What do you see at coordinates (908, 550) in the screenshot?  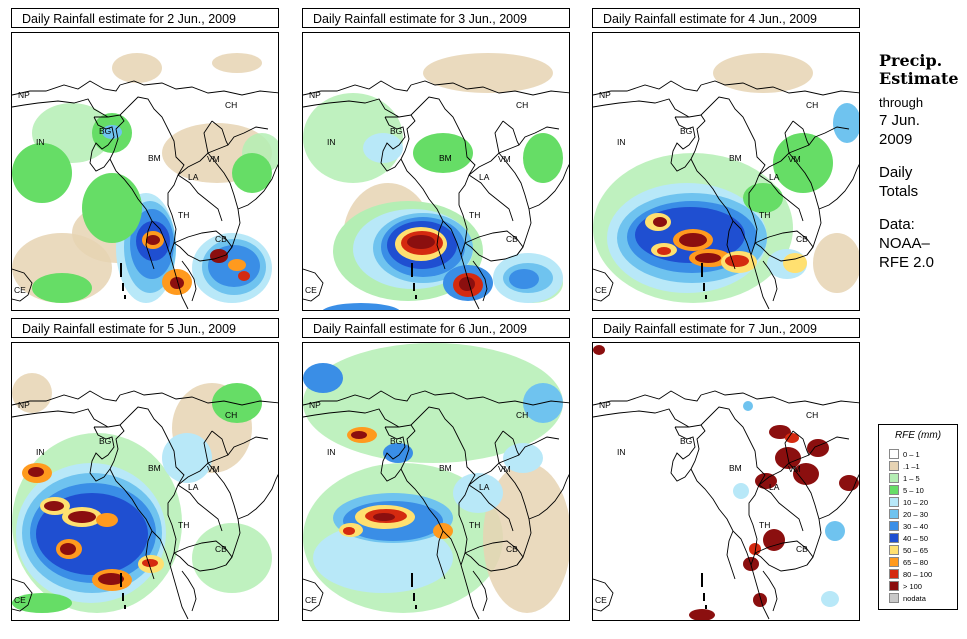 I see `legend-item: 50 – 65` at bounding box center [908, 550].